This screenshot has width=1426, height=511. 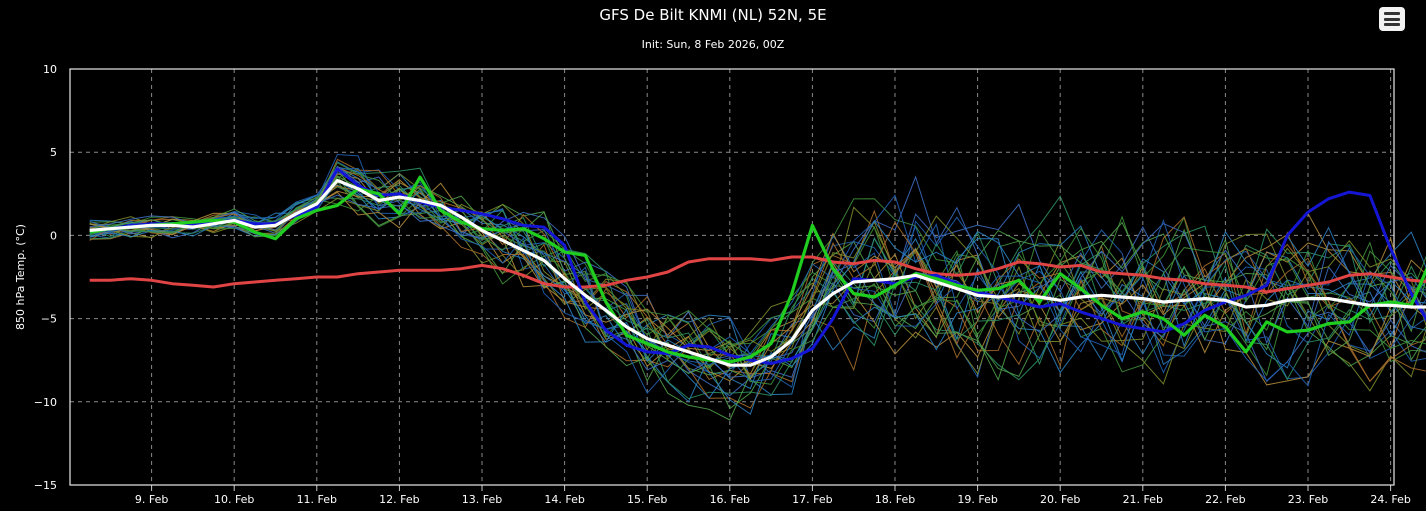 I want to click on x-tick-label: 21. Feb, so click(x=1143, y=499).